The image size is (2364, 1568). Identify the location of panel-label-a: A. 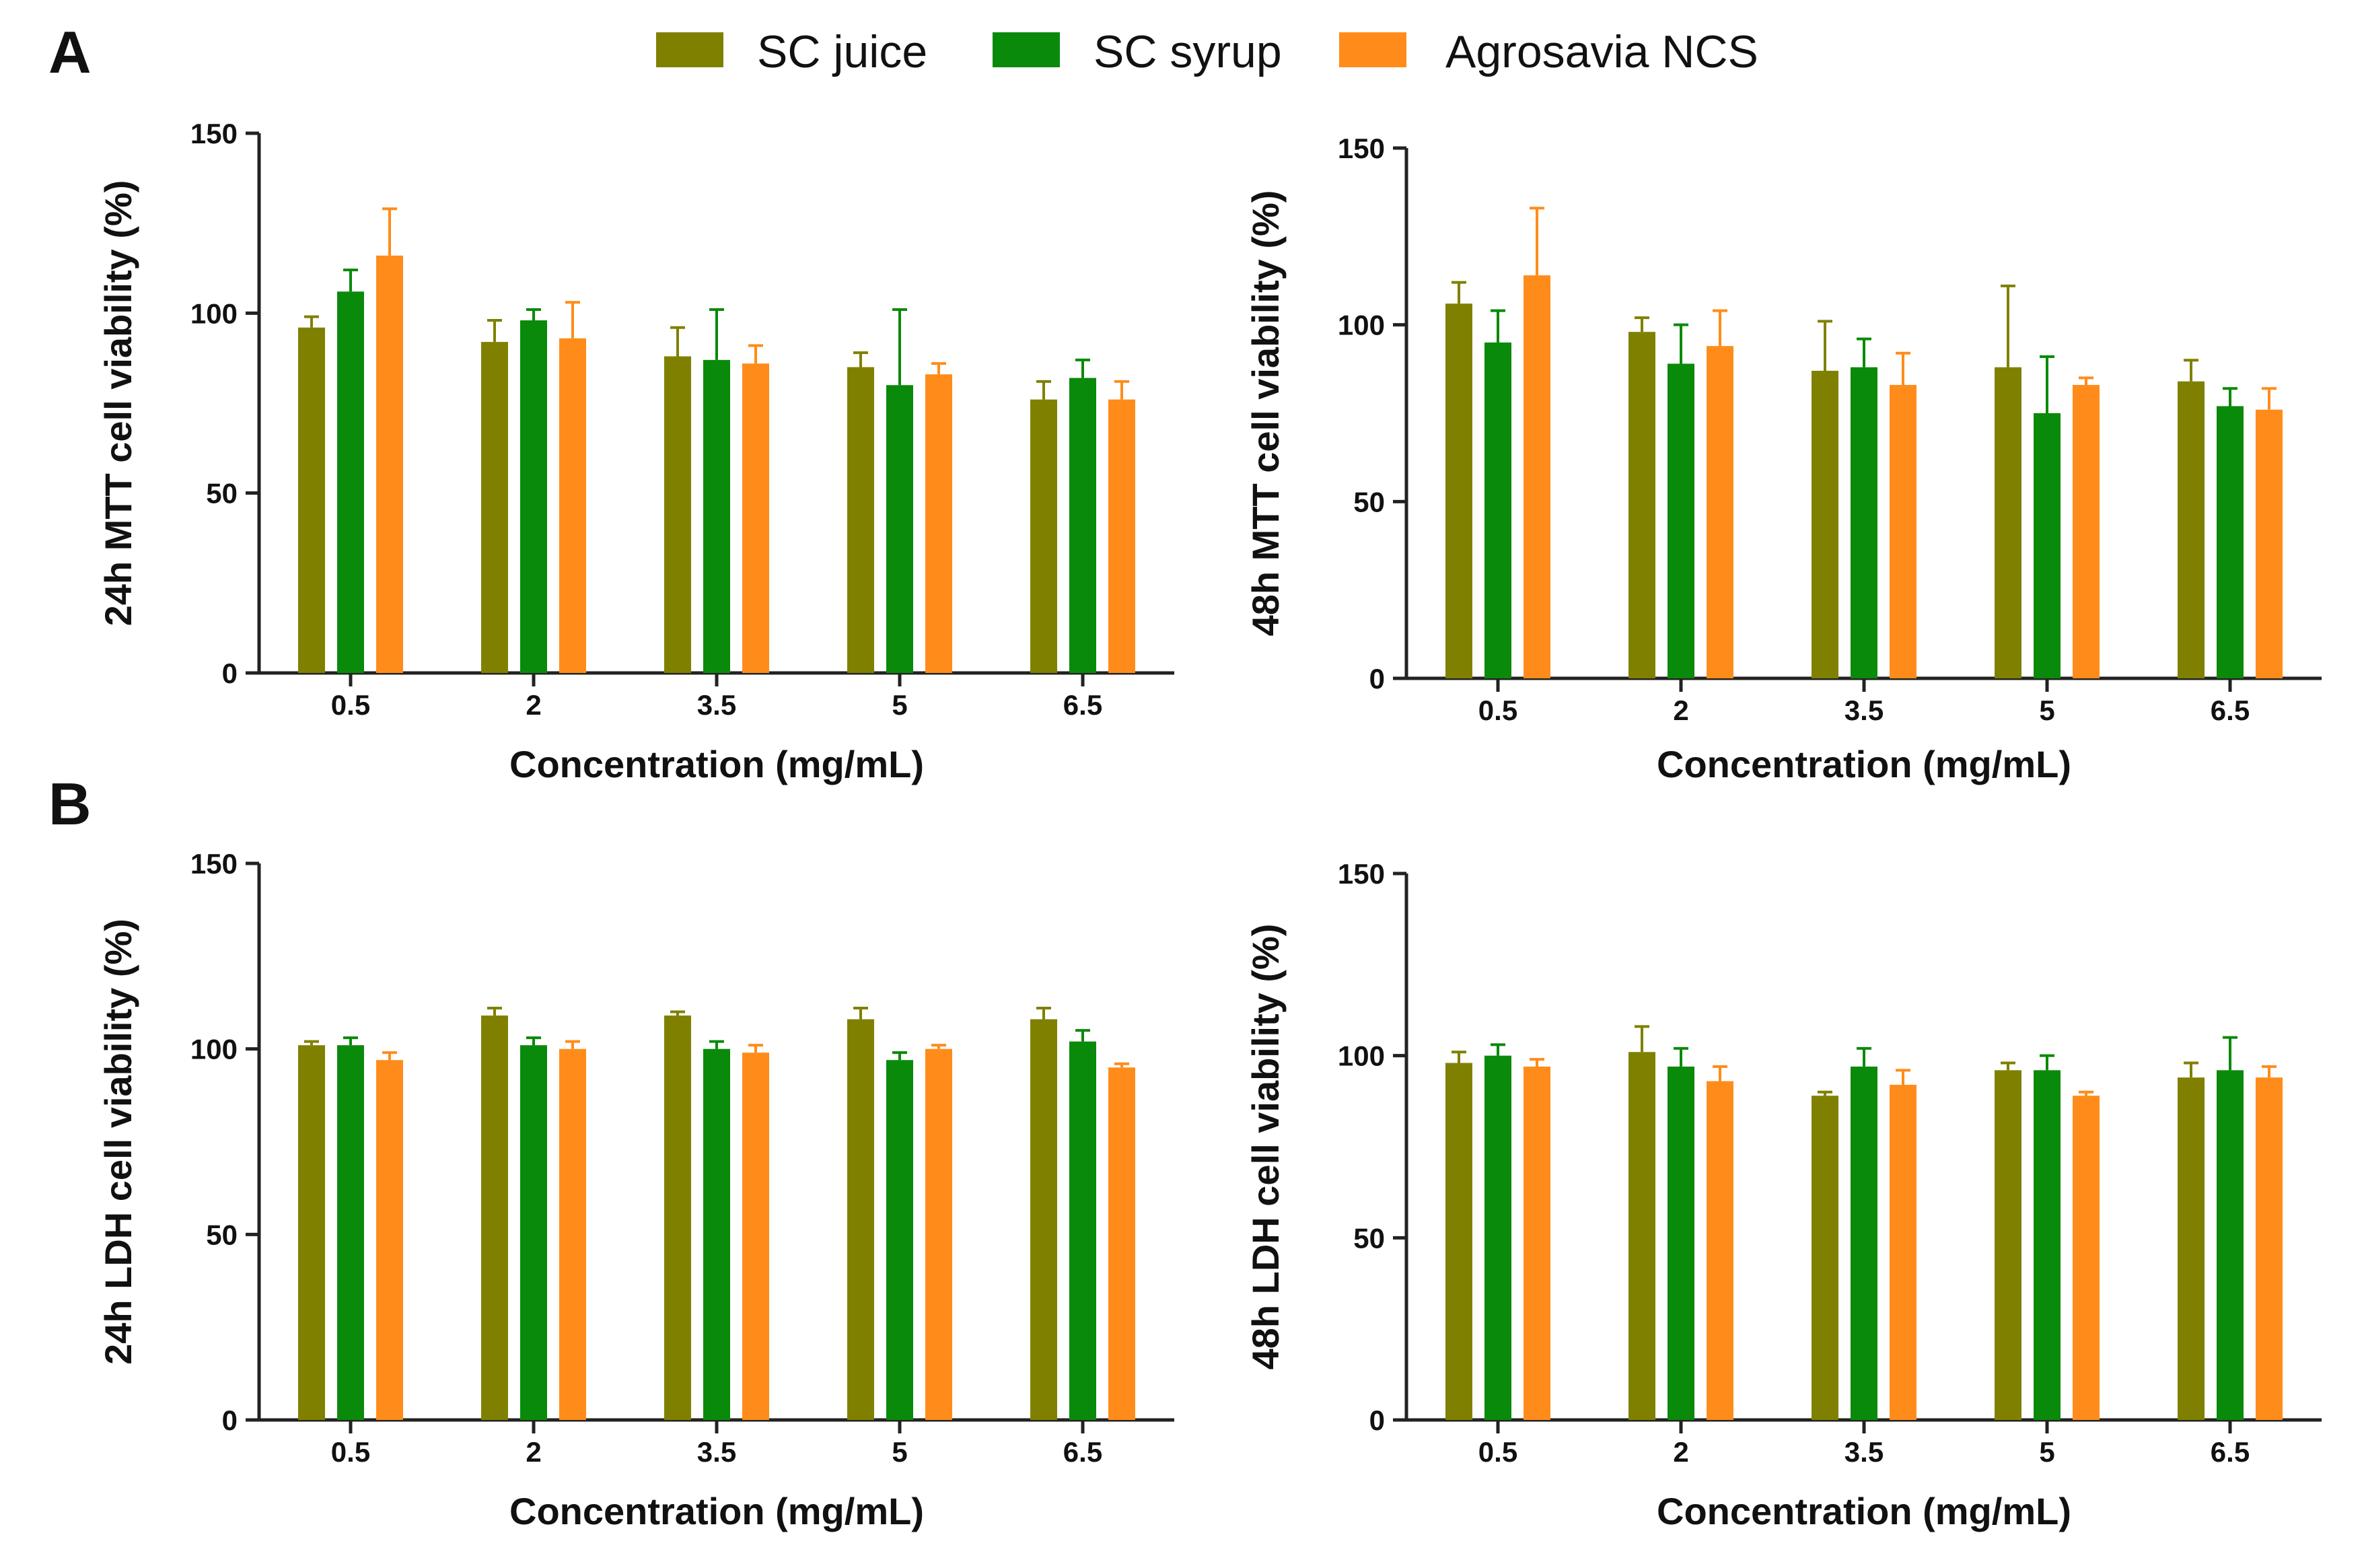
(70, 52).